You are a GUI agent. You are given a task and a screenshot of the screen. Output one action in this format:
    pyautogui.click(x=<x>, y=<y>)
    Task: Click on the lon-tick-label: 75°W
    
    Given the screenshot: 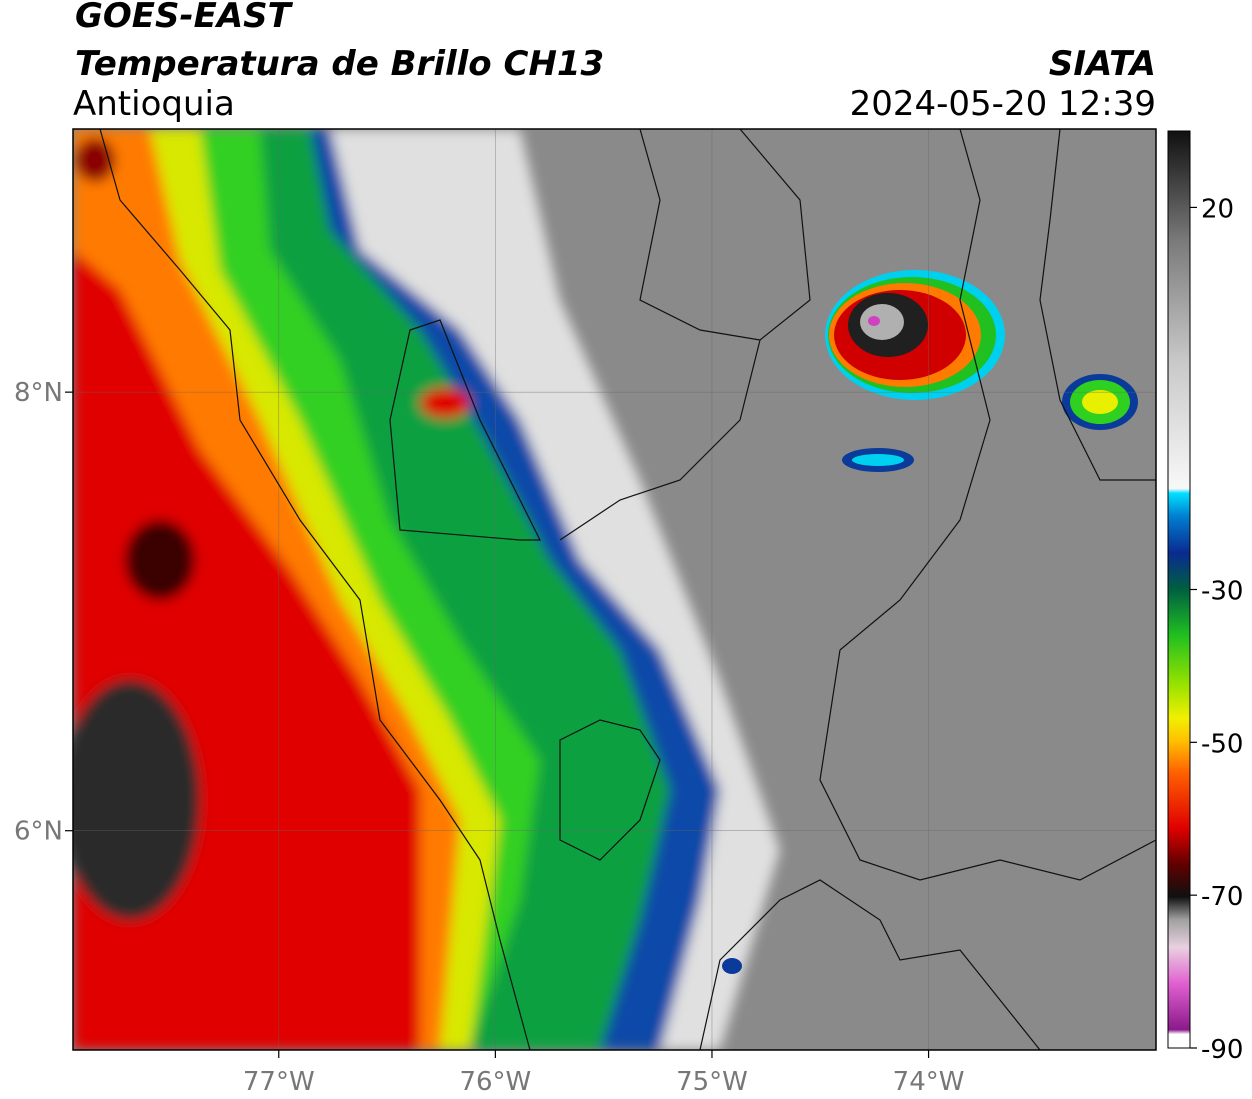 What is the action you would take?
    pyautogui.click(x=712, y=1082)
    